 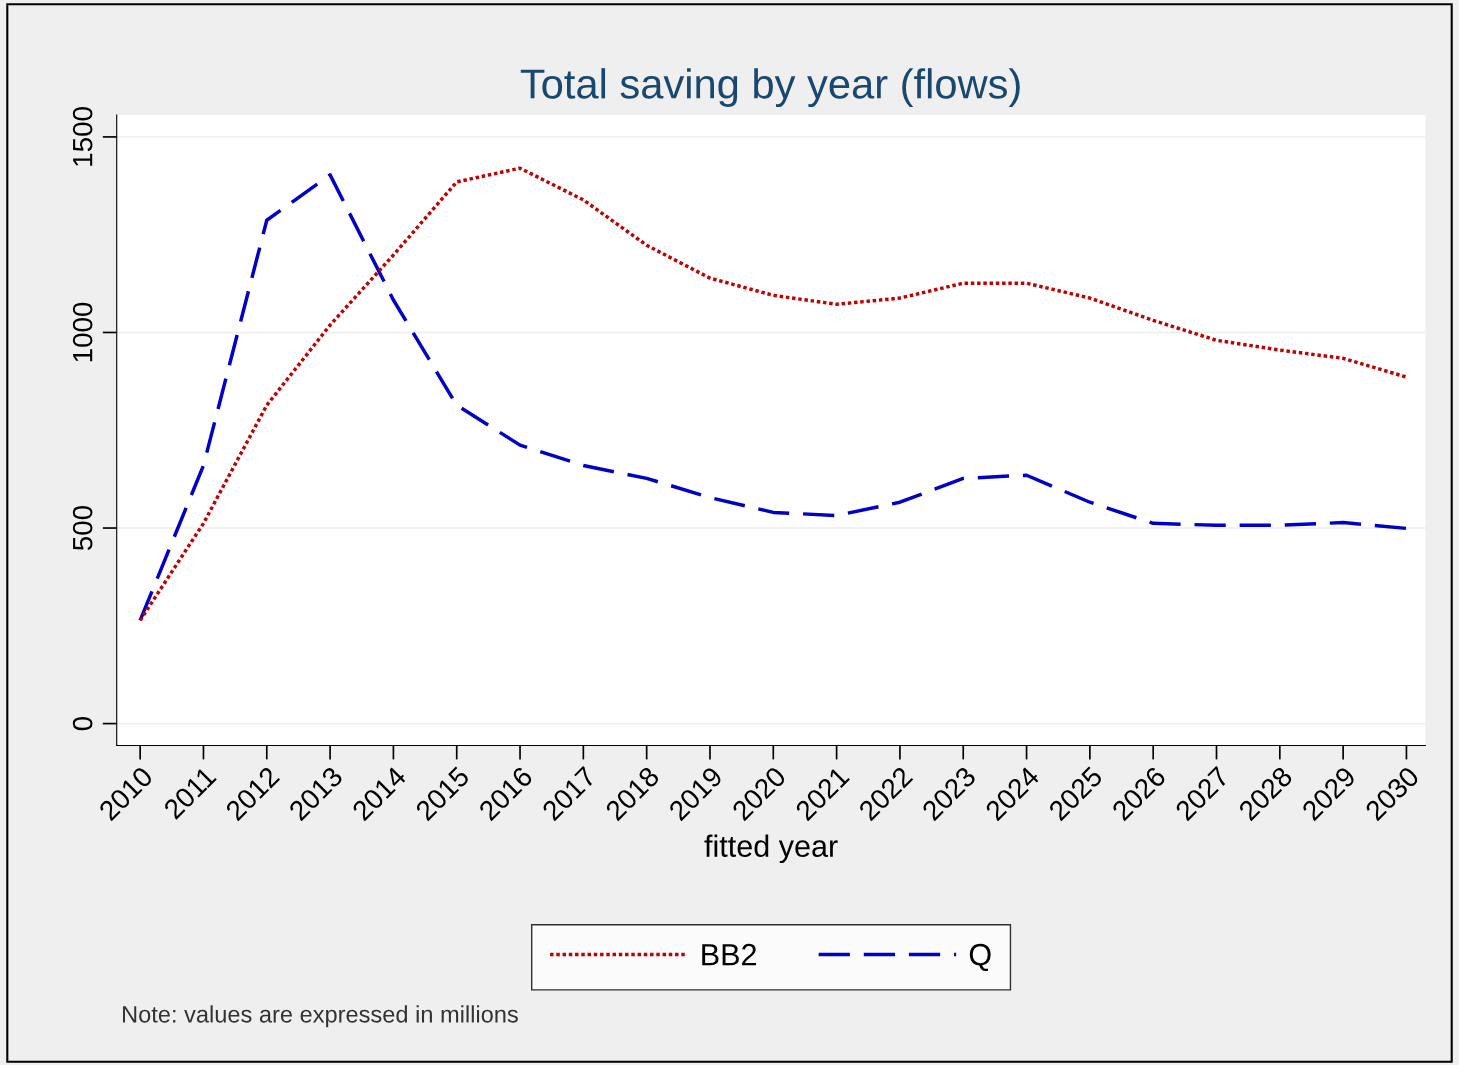 I want to click on y-tick-label: 0, so click(x=82, y=723).